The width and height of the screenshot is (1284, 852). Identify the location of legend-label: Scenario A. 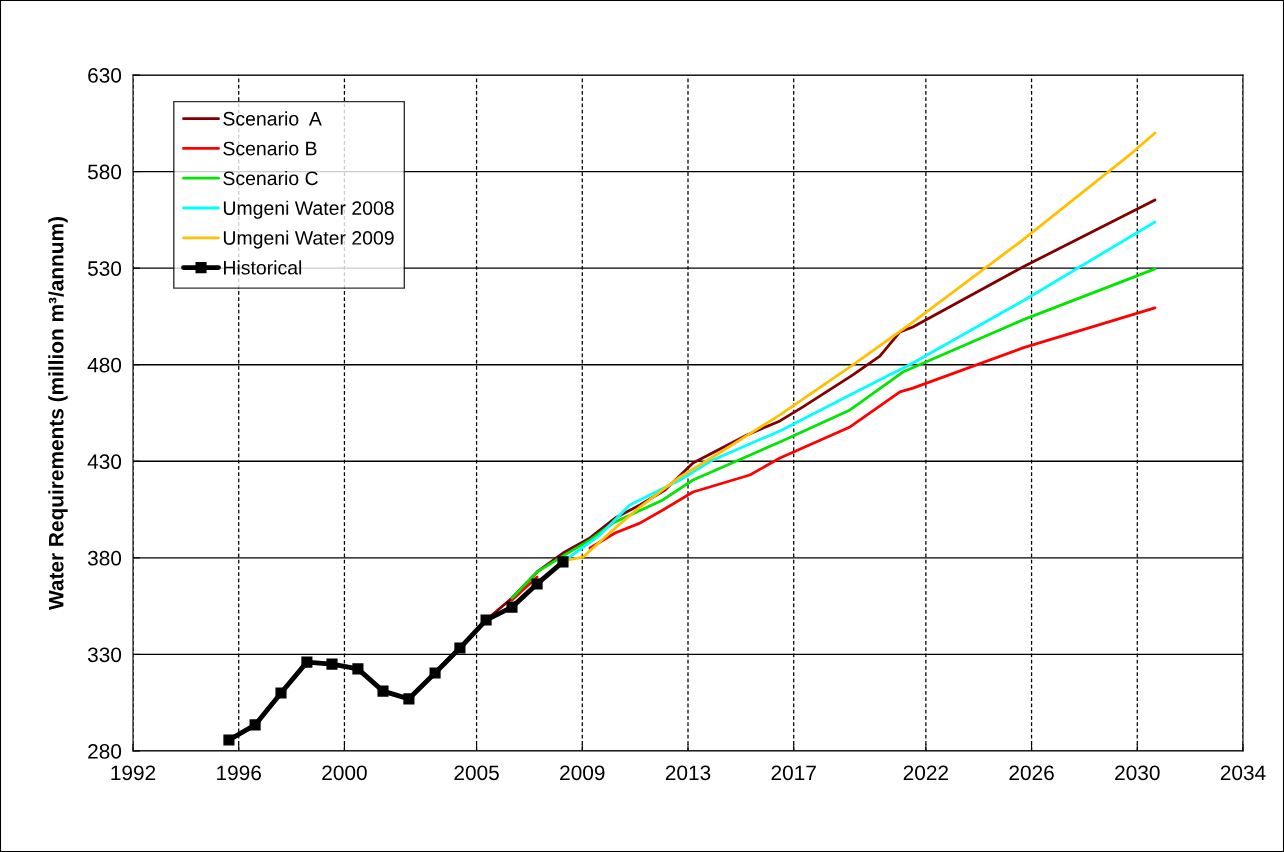
(272, 118).